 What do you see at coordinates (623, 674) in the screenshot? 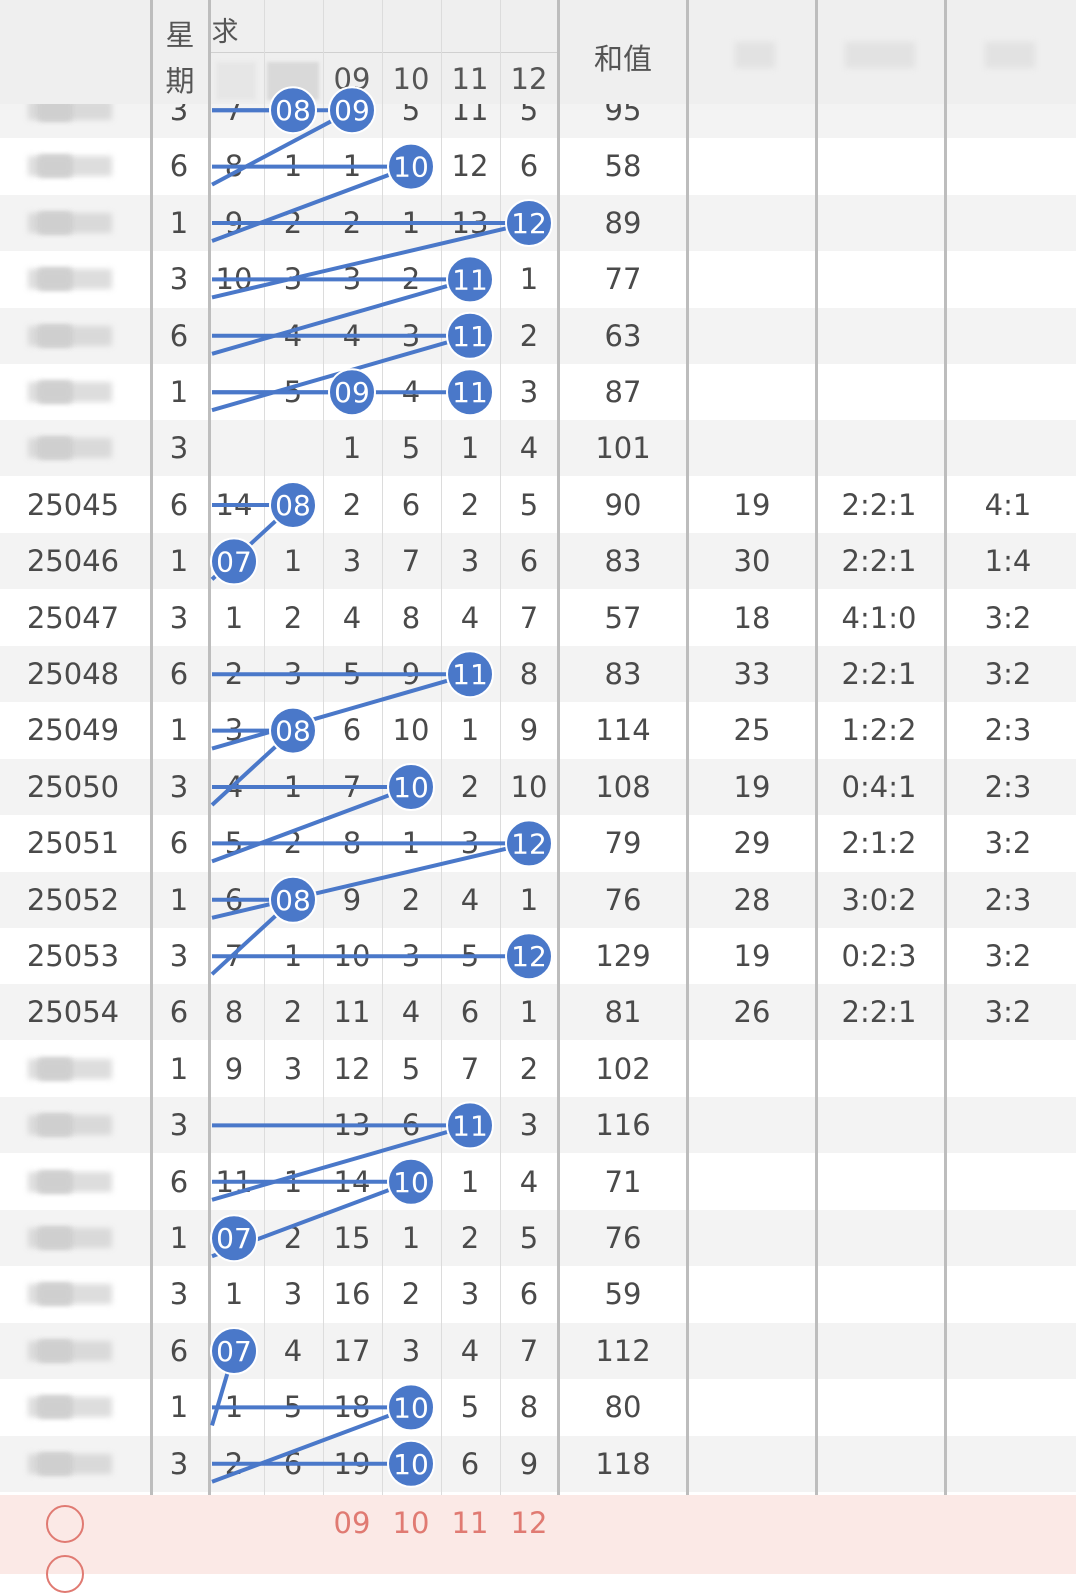
I see `cell-sum: 83` at bounding box center [623, 674].